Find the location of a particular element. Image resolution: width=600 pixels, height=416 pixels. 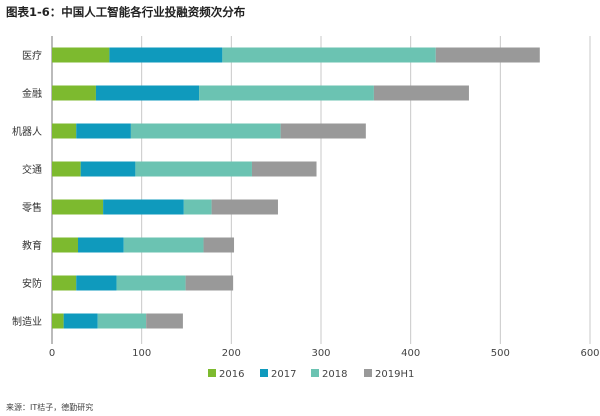

category-label: 医疗 is located at coordinates (32, 55).